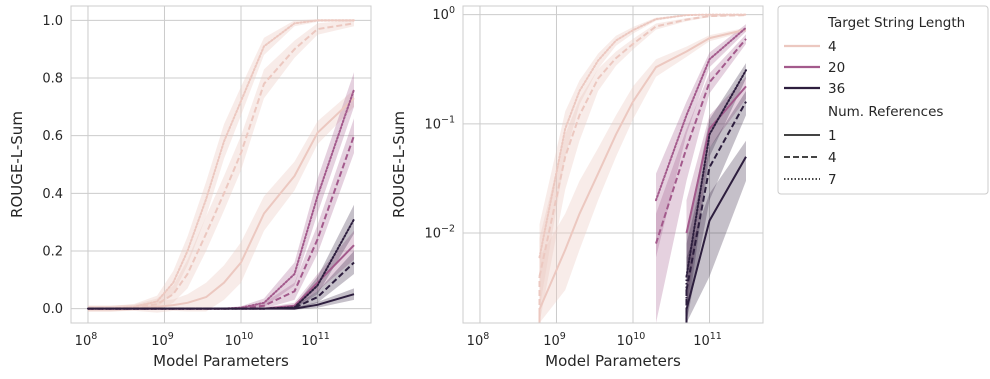 This screenshot has height=379, width=990. Describe the element at coordinates (832, 136) in the screenshot. I see `legend-label-refs-1: 1` at that location.